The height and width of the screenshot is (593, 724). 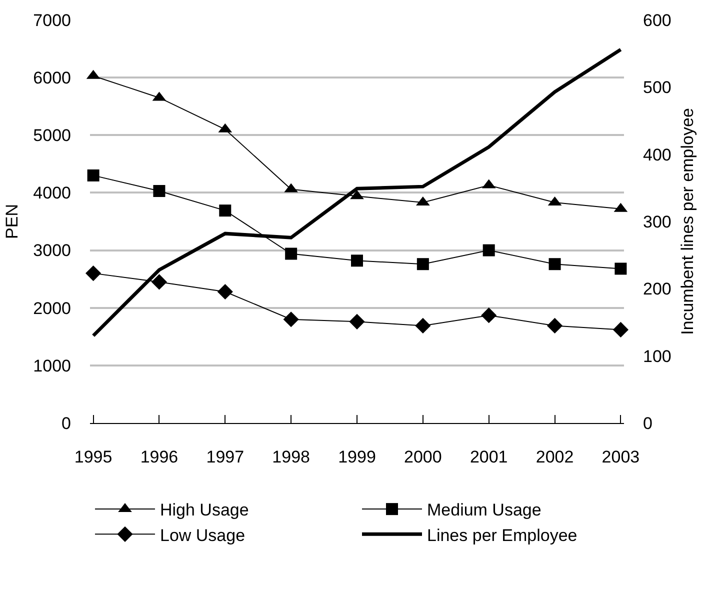 I want to click on y2-tick-label: 600, so click(x=657, y=20).